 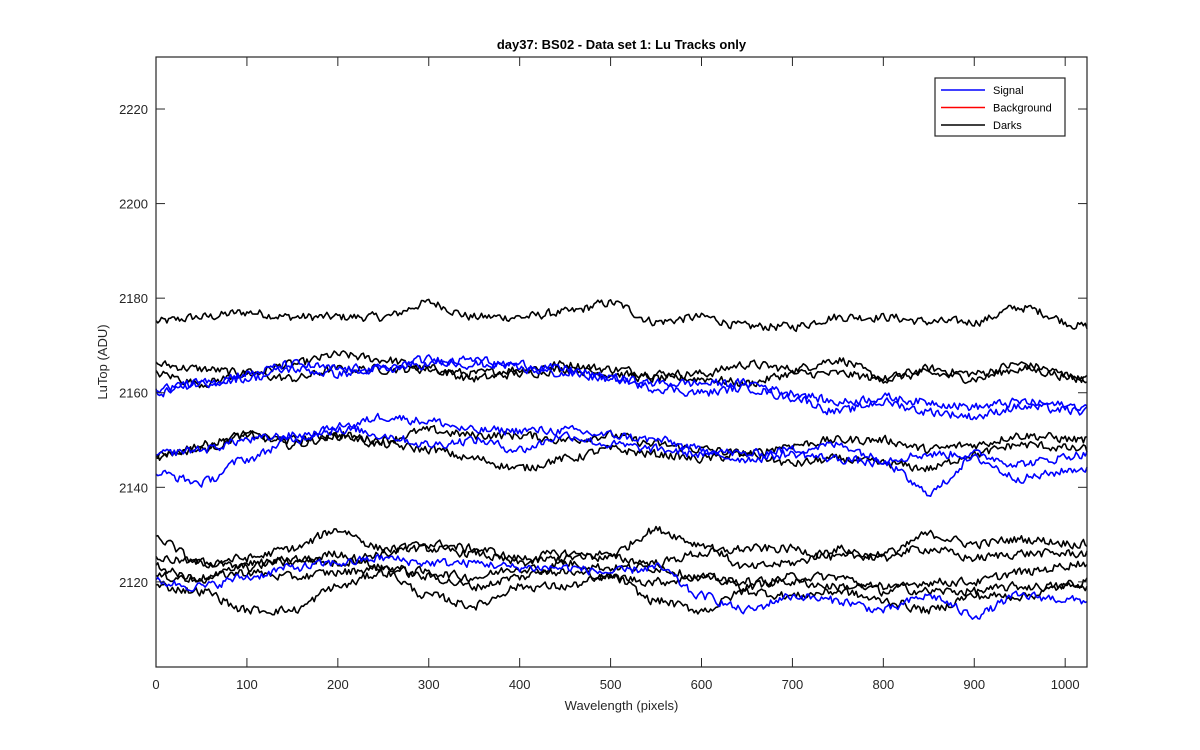 I want to click on x-tick-label: 0, so click(x=155, y=684).